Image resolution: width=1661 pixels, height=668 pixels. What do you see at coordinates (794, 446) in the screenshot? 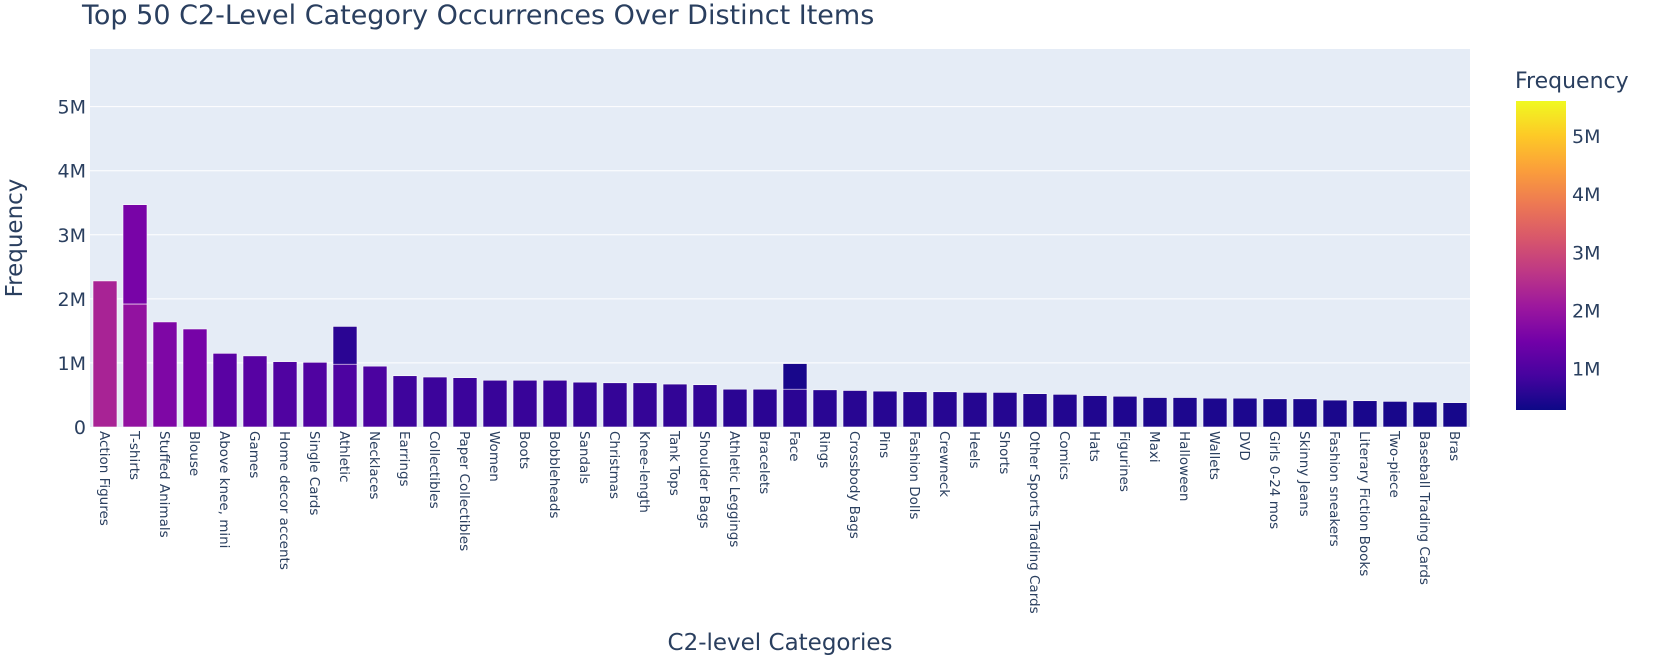
I see `x-tick-label: Face` at bounding box center [794, 446].